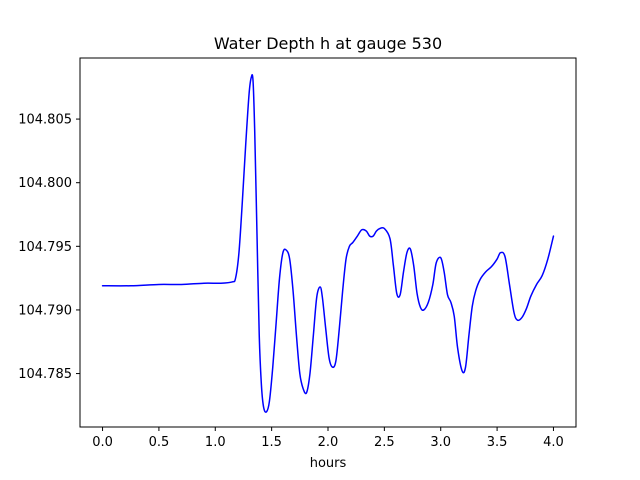  I want to click on x-tick-label: 3.5, so click(497, 442).